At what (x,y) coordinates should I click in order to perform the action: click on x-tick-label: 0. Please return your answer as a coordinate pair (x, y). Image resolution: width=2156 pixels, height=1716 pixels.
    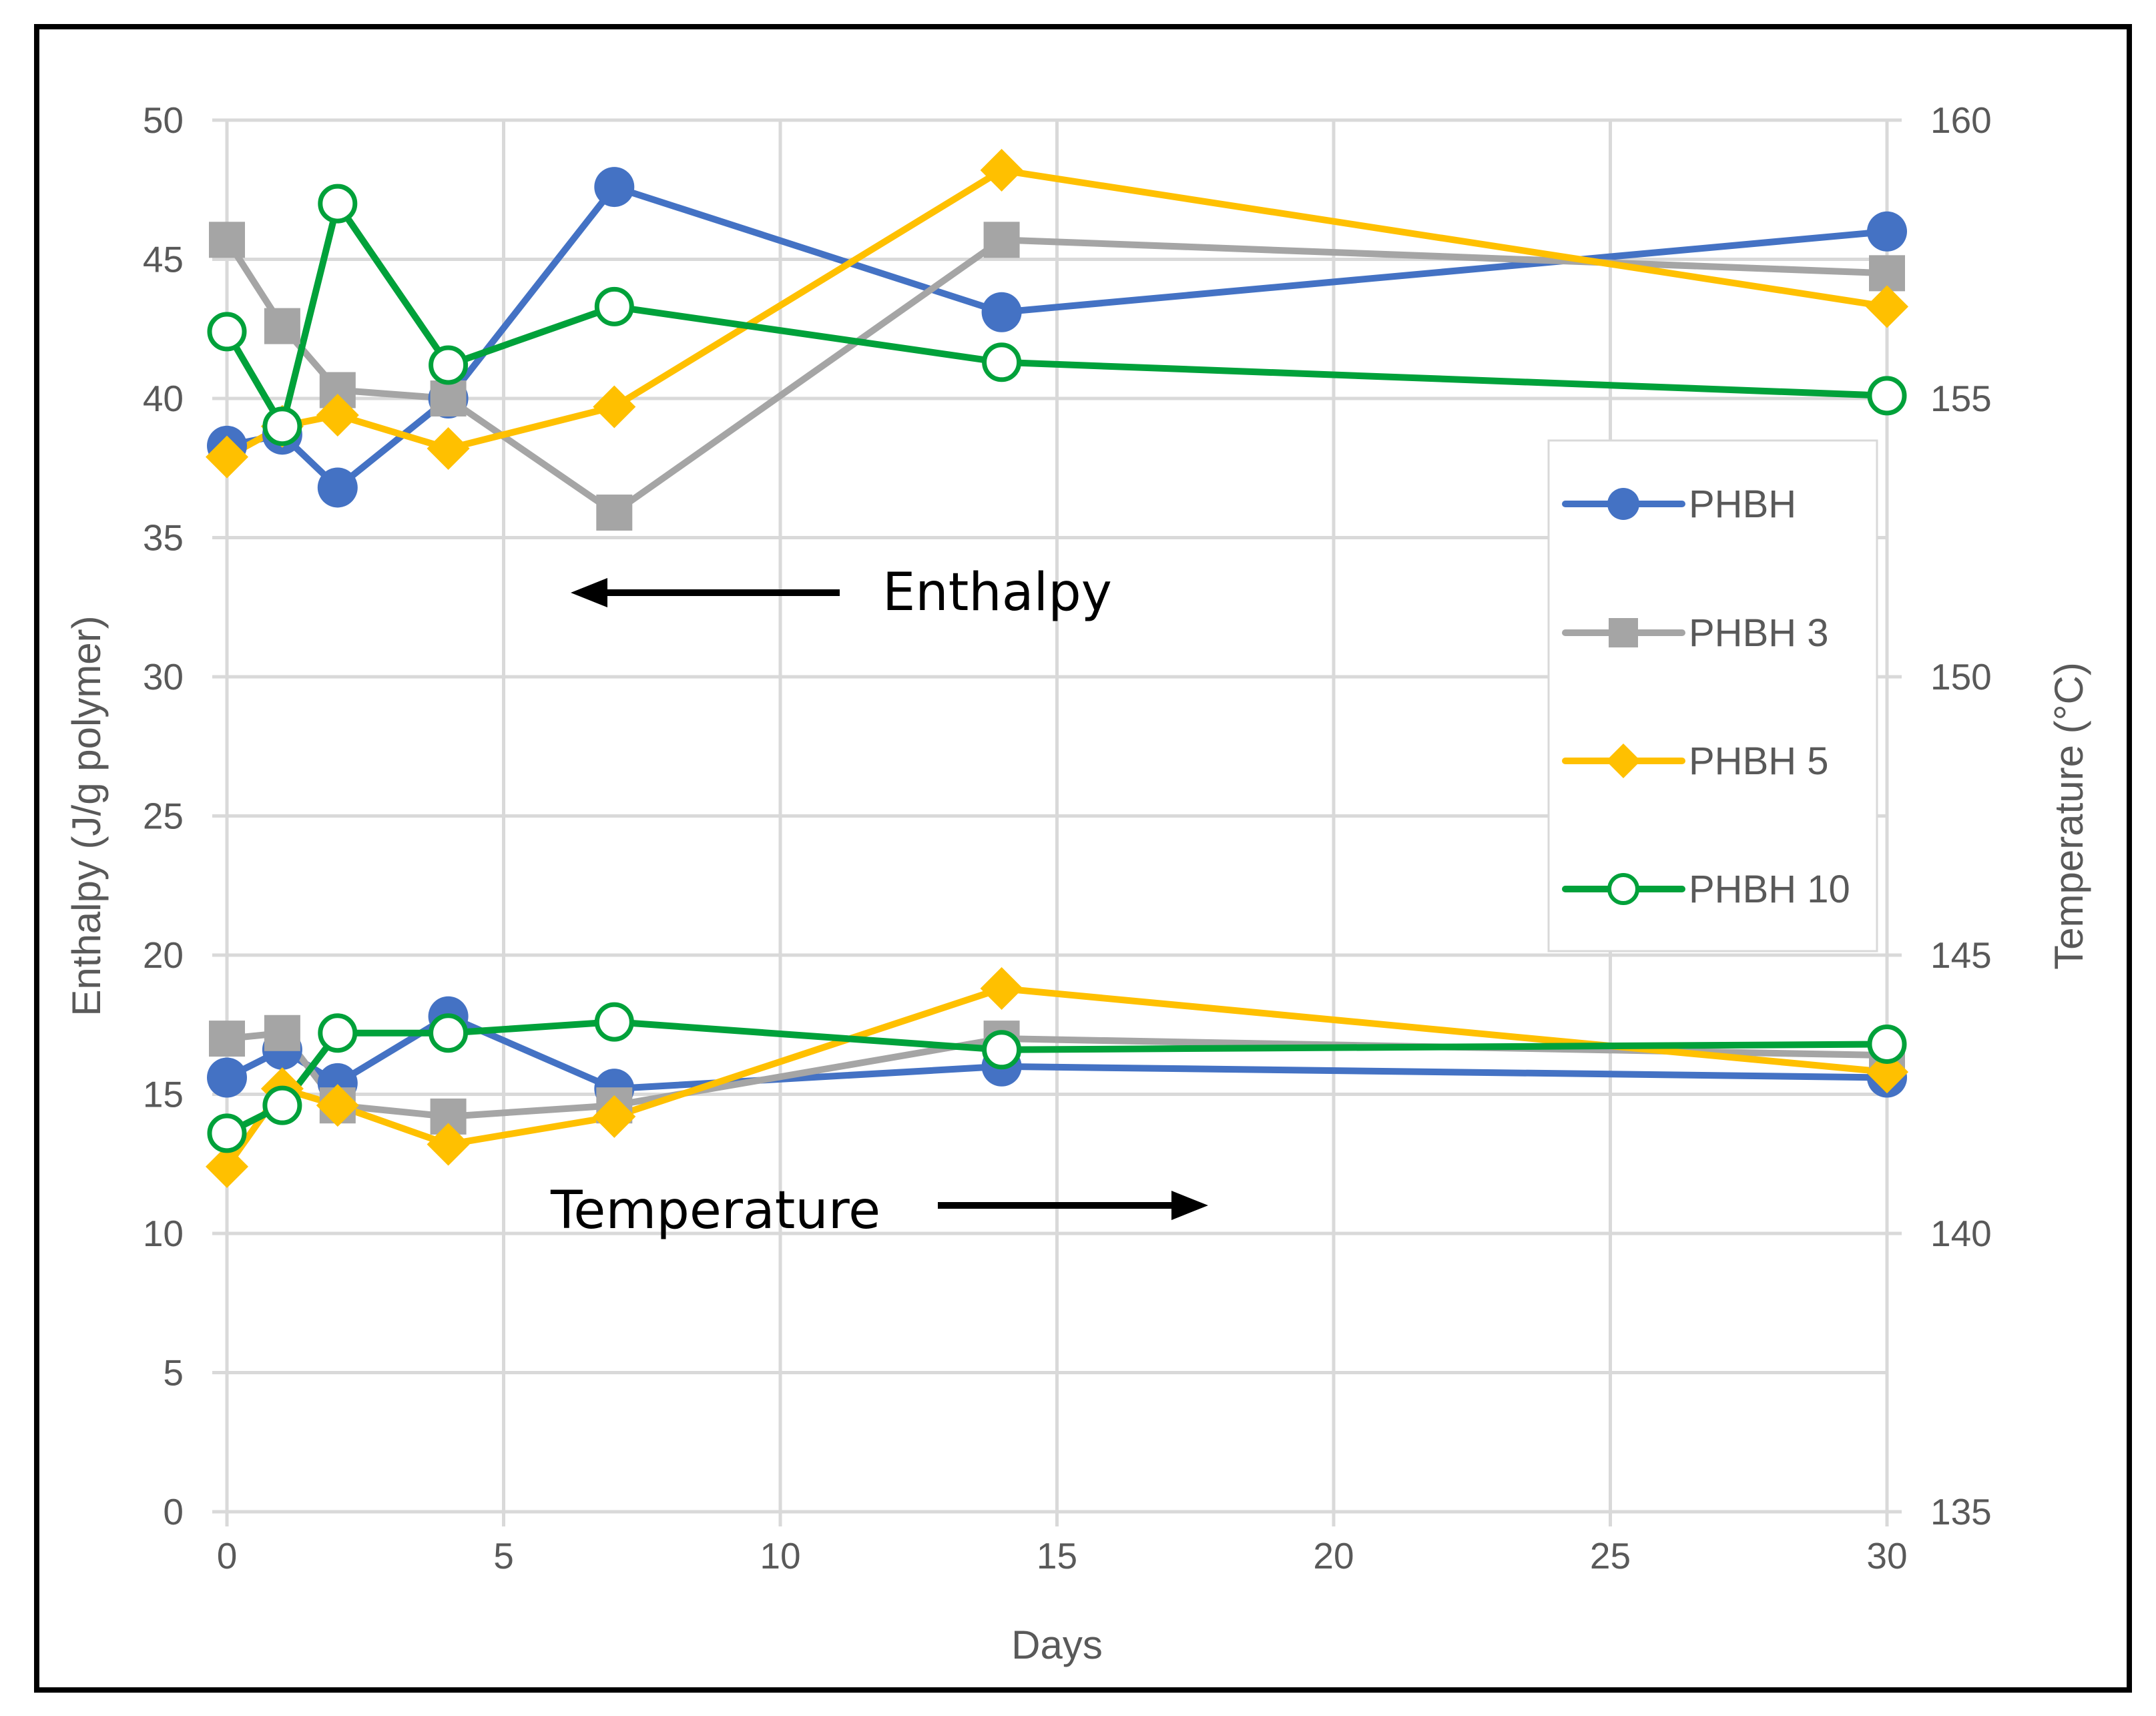
    Looking at the image, I should click on (228, 1556).